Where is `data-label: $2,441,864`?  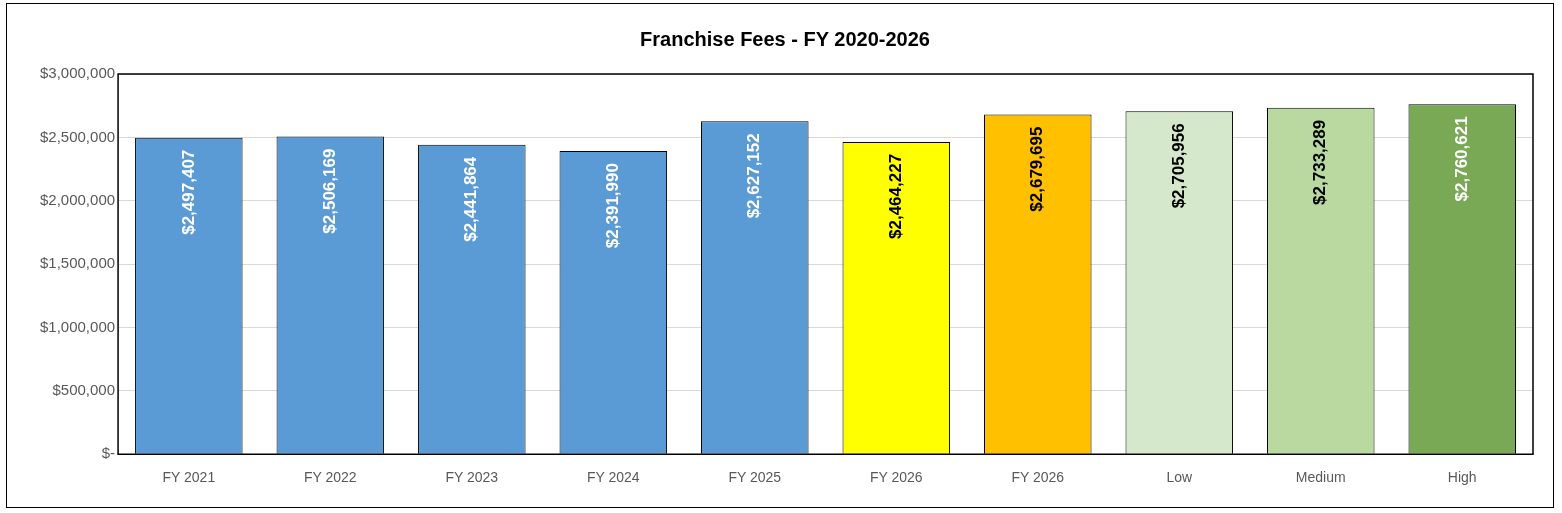
data-label: $2,441,864 is located at coordinates (471, 199).